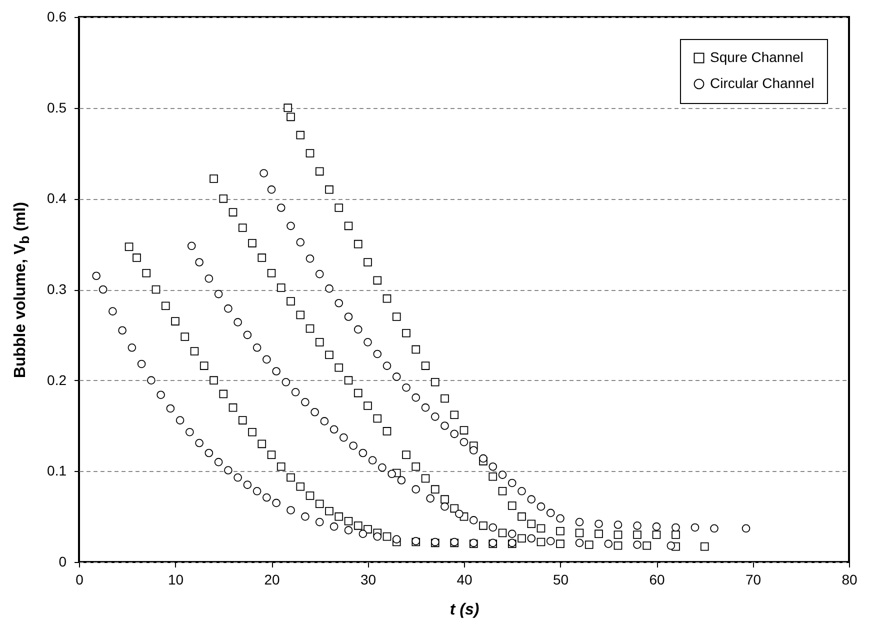 The image size is (879, 639). I want to click on y-tick-label: 0, so click(62, 562).